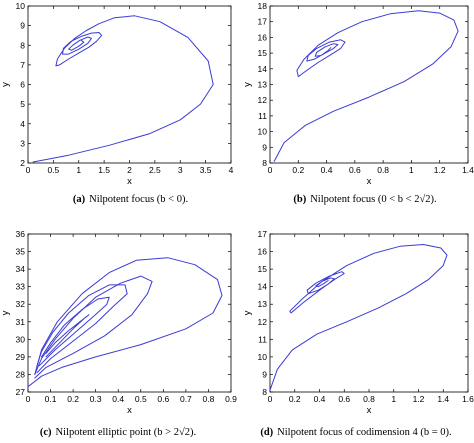 Image resolution: width=474 pixels, height=443 pixels. Describe the element at coordinates (298, 170) in the screenshot. I see `x-tick-label-b: 0.2` at that location.